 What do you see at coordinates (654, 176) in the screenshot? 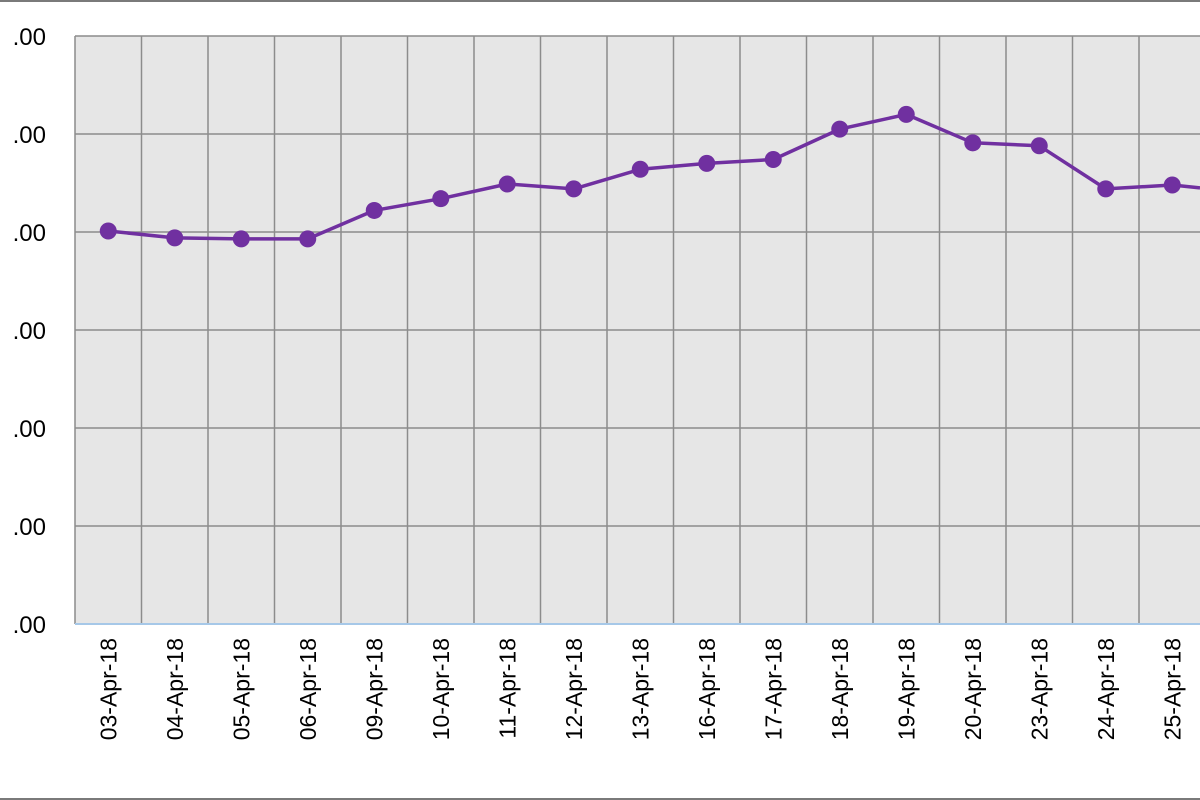
I see `series-line` at bounding box center [654, 176].